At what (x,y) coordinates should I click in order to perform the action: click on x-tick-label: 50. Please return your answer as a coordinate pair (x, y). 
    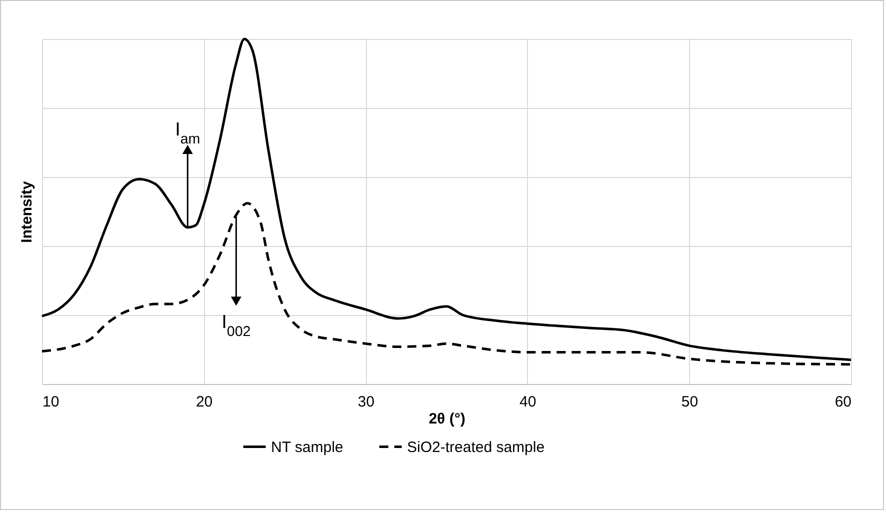
    Looking at the image, I should click on (689, 402).